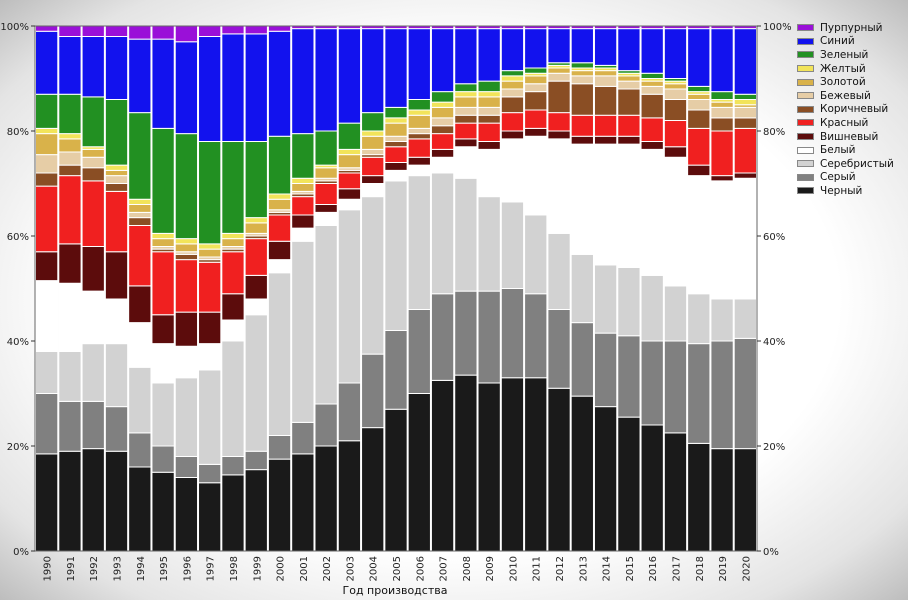 The width and height of the screenshot is (908, 600). Describe the element at coordinates (18, 132) in the screenshot. I see `y-tick-label-left: 80%` at that location.